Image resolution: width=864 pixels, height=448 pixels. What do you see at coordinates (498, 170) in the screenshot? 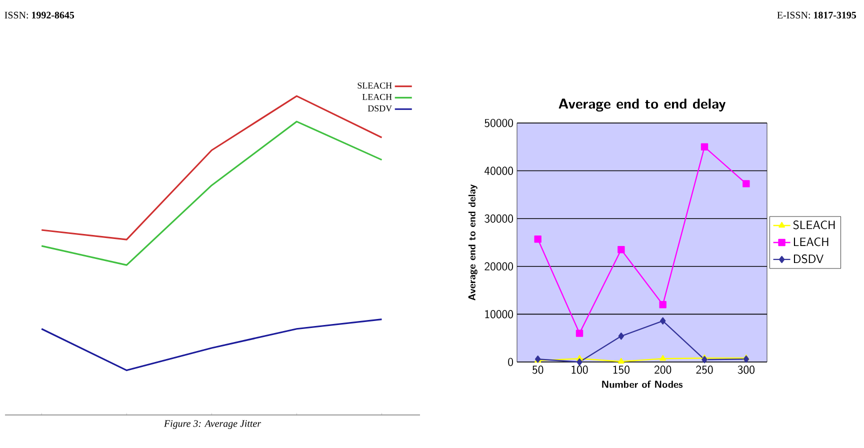
I see `y-tick-label: 40000` at bounding box center [498, 170].